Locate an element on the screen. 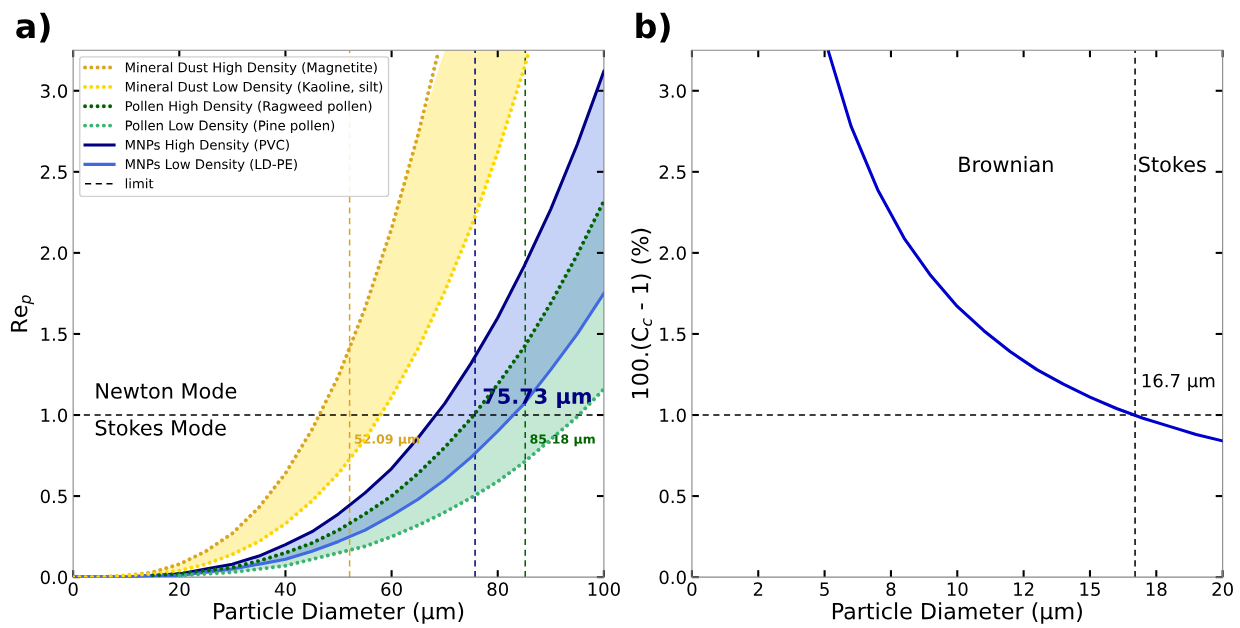  chart-title: a) is located at coordinates (33, 27).